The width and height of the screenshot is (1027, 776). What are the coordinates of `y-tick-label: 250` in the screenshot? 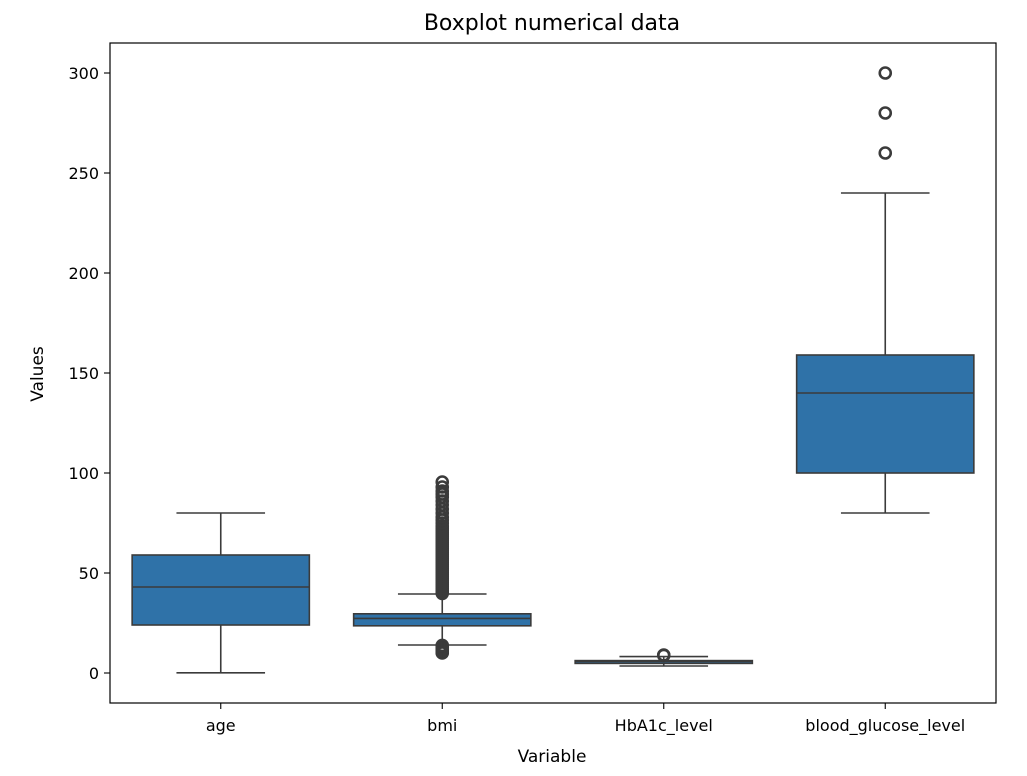 It's located at (83, 173).